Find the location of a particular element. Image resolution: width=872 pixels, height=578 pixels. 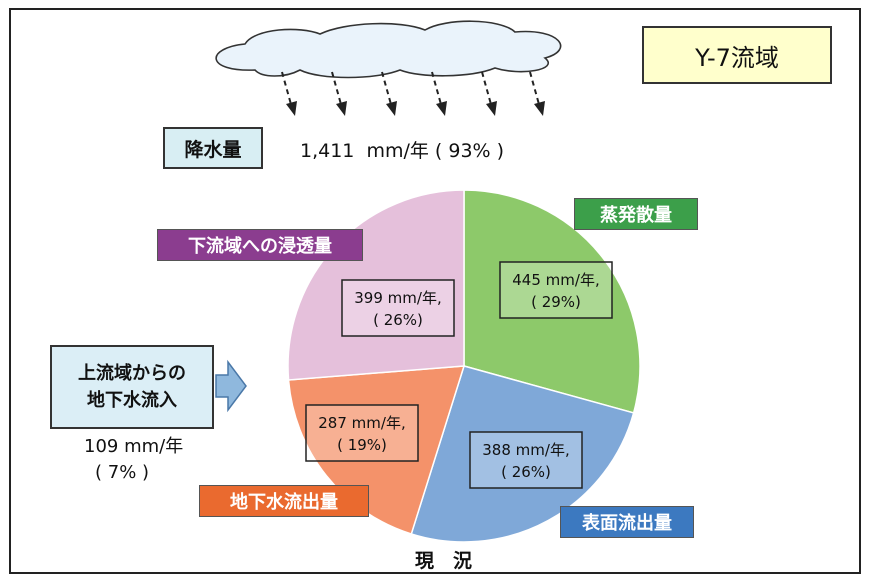

surface-runoff-tag: 表面流出量 is located at coordinates (627, 522).